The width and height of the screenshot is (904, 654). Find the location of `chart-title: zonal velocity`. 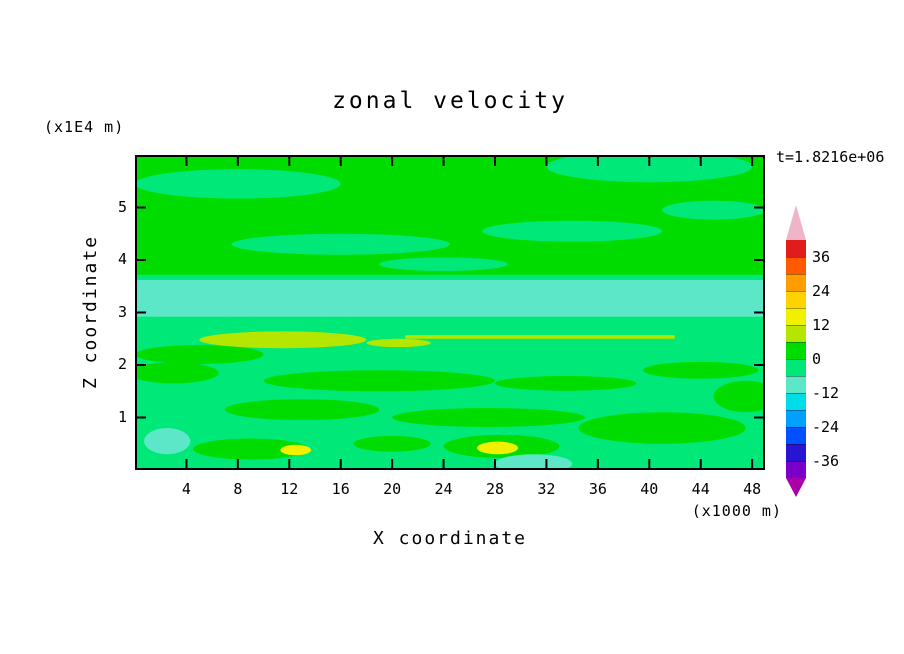

chart-title: zonal velocity is located at coordinates (450, 101).